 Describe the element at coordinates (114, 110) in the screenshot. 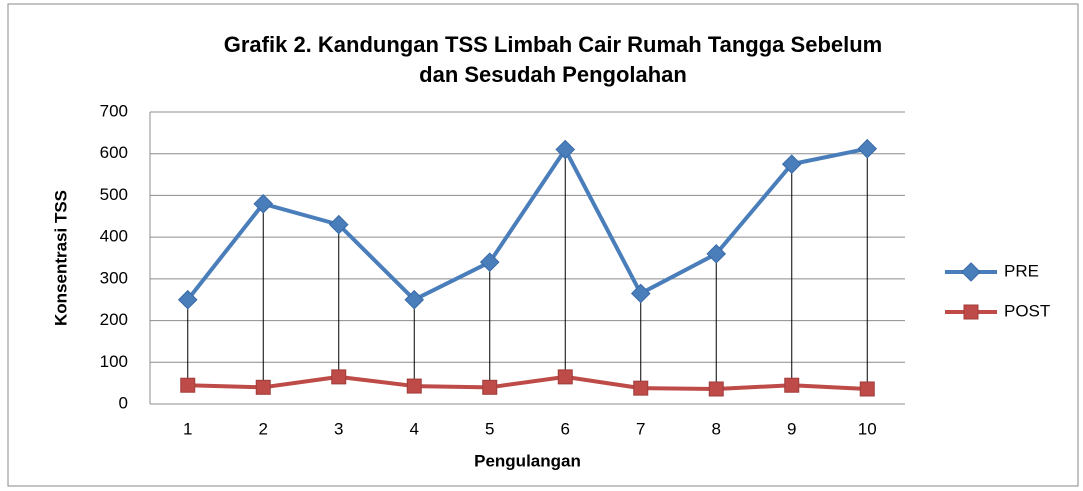

I see `y-tick-label: 700` at that location.